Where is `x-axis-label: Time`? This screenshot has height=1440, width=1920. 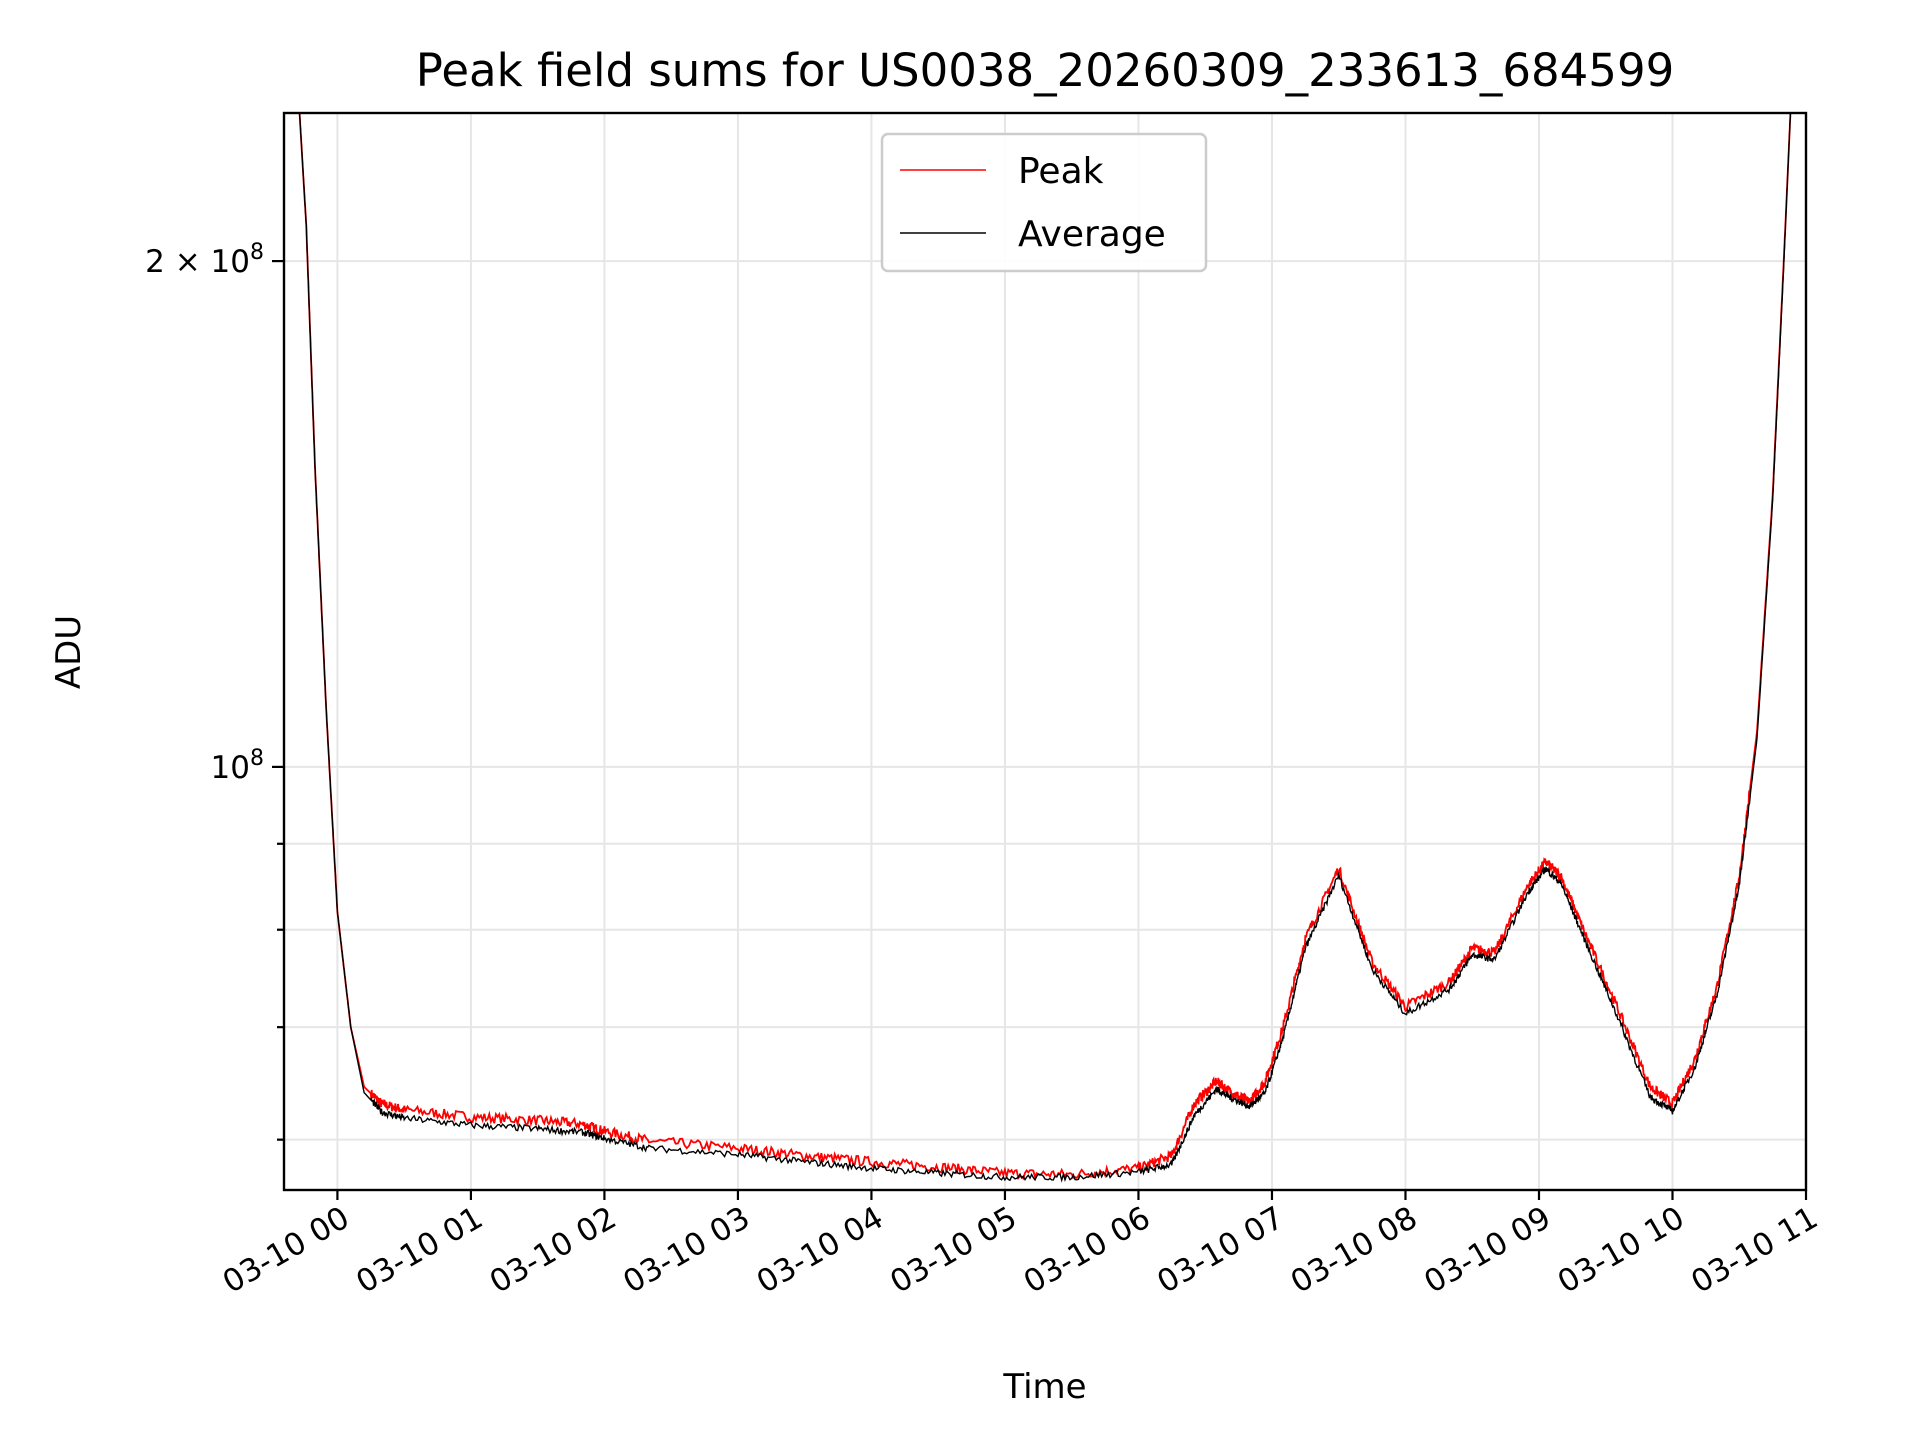
x-axis-label: Time is located at coordinates (1044, 1387).